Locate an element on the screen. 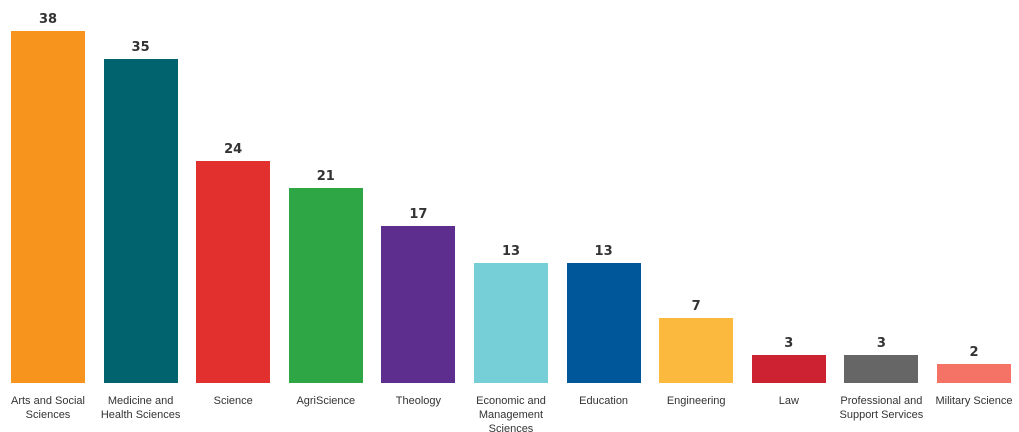 Image resolution: width=1019 pixels, height=432 pixels. data-label: 21 is located at coordinates (325, 177).